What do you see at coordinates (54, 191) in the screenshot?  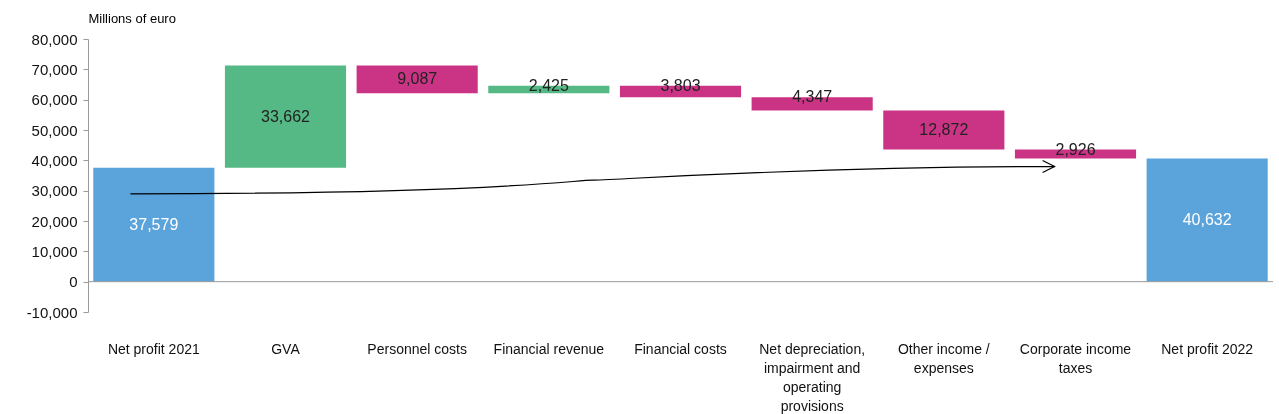 I see `y-tick-label: 30,000` at bounding box center [54, 191].